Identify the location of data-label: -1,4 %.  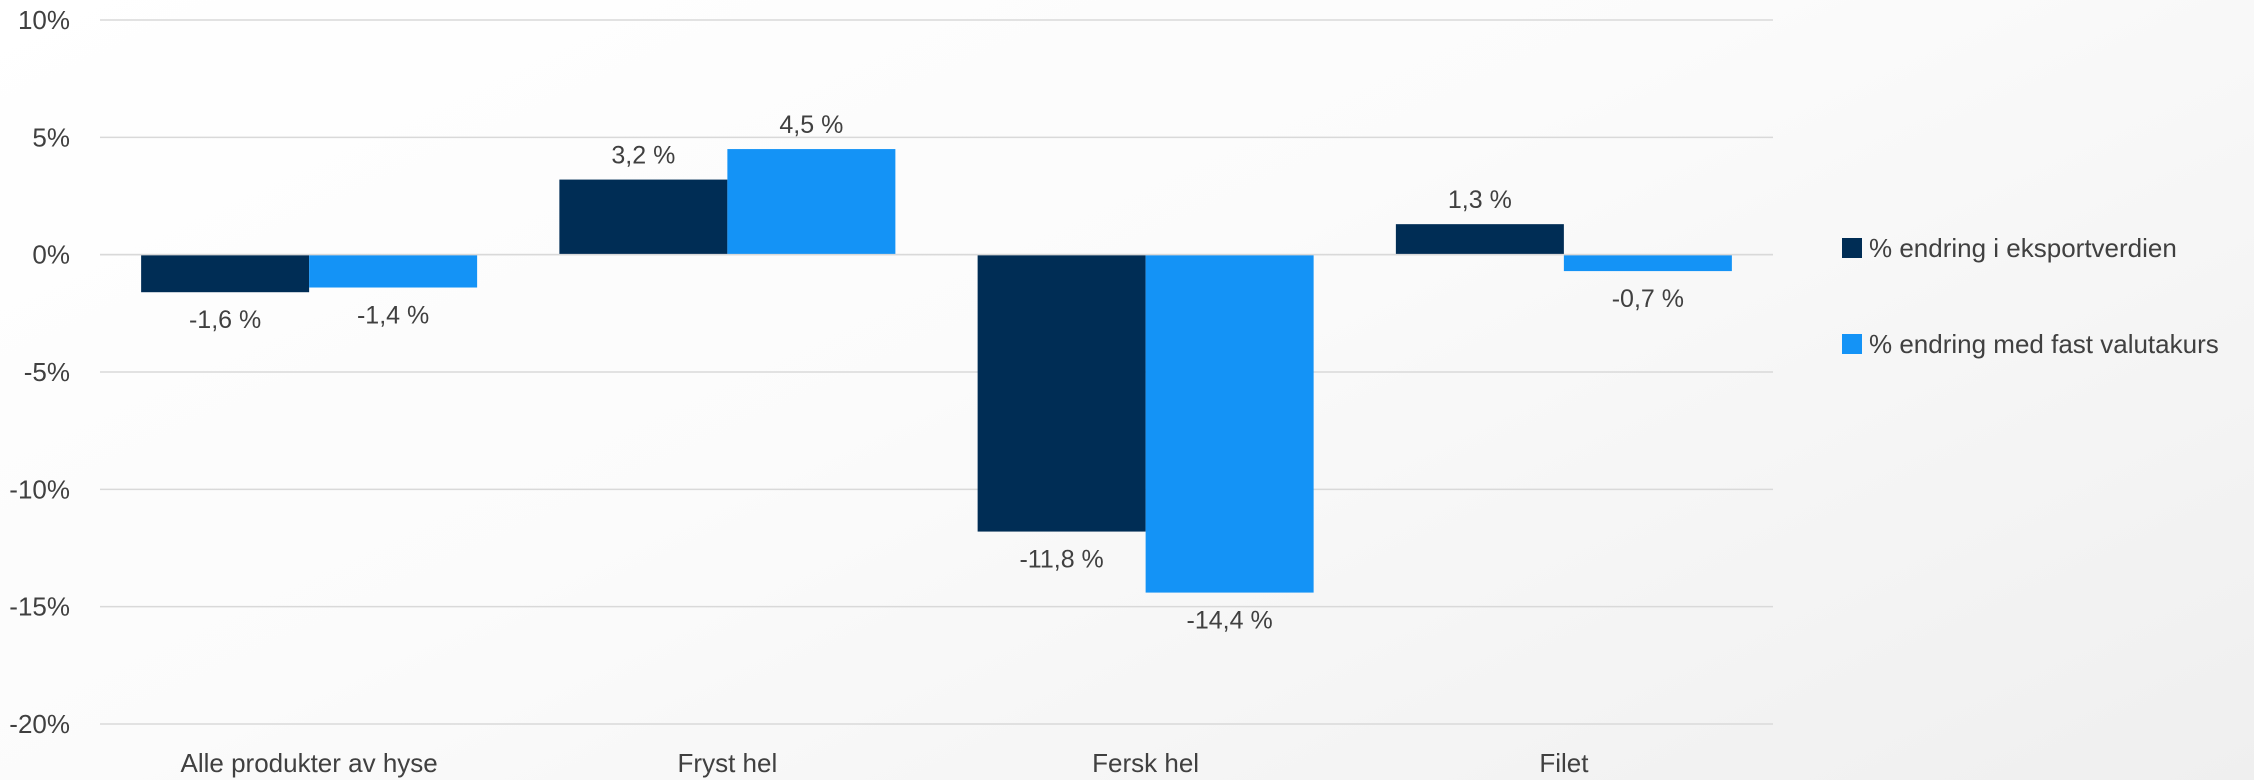
(393, 316).